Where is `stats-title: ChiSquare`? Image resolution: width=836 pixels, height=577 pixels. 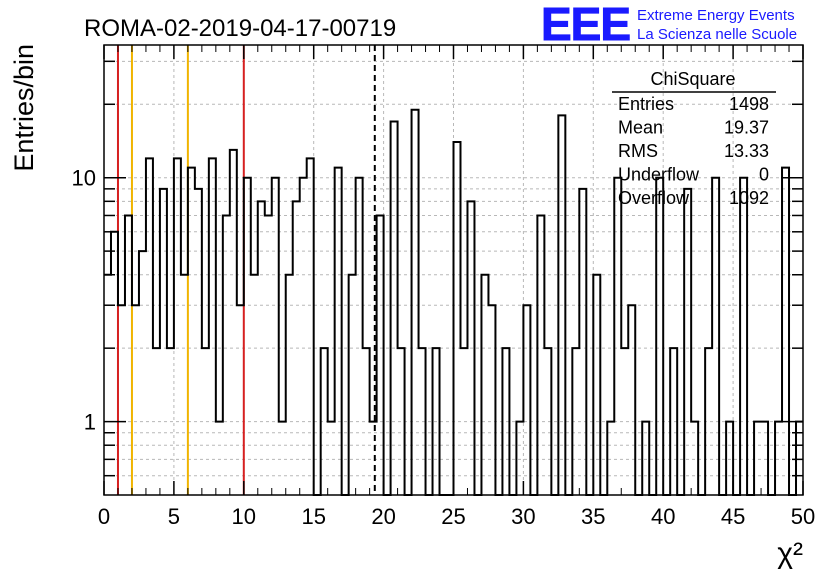 stats-title: ChiSquare is located at coordinates (692, 79).